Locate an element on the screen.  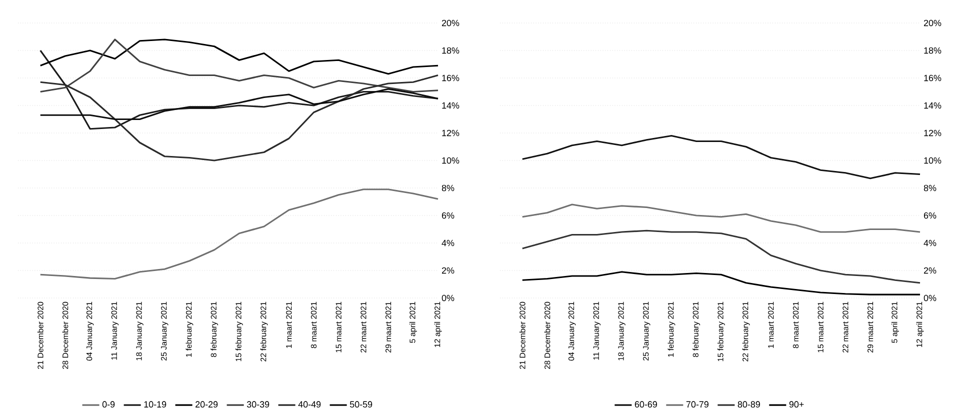
legend-label: 10-19 is located at coordinates (155, 404).